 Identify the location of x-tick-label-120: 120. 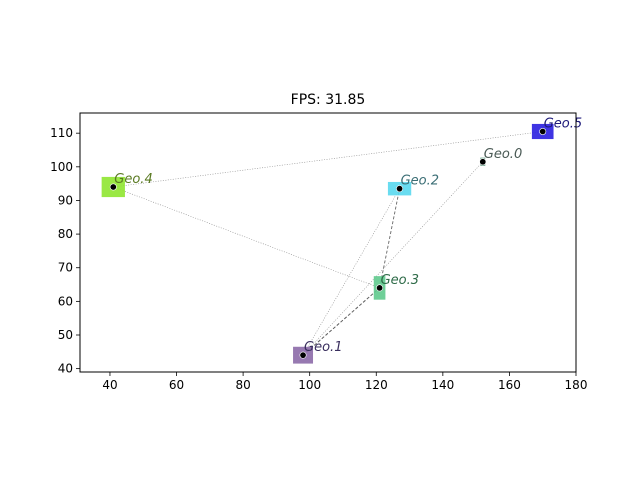
(376, 385).